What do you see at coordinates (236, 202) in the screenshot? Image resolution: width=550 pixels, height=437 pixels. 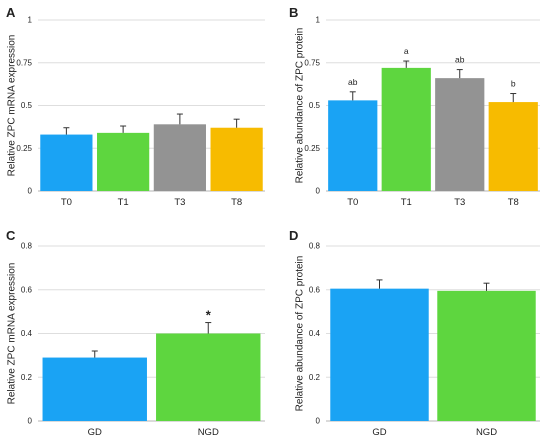 I see `panel-a-x-tick-label: T8` at bounding box center [236, 202].